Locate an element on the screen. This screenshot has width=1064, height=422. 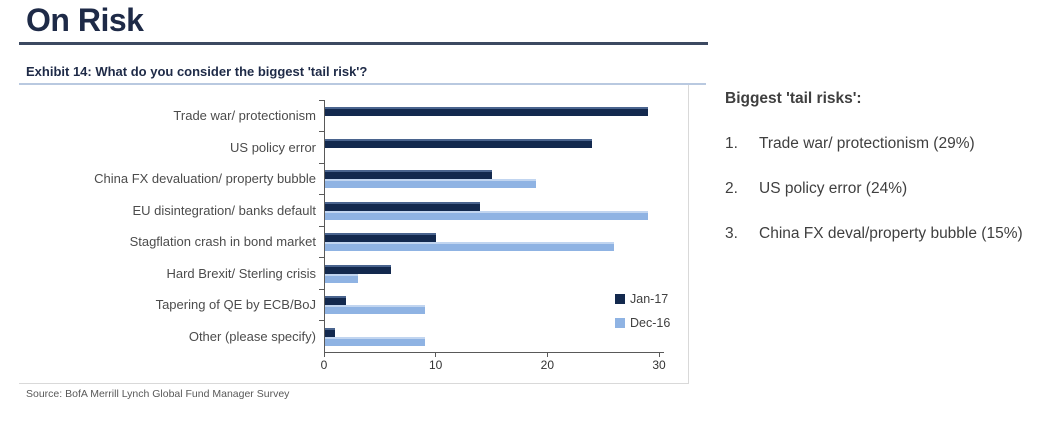
category-label: Other (please specify) is located at coordinates (252, 336).